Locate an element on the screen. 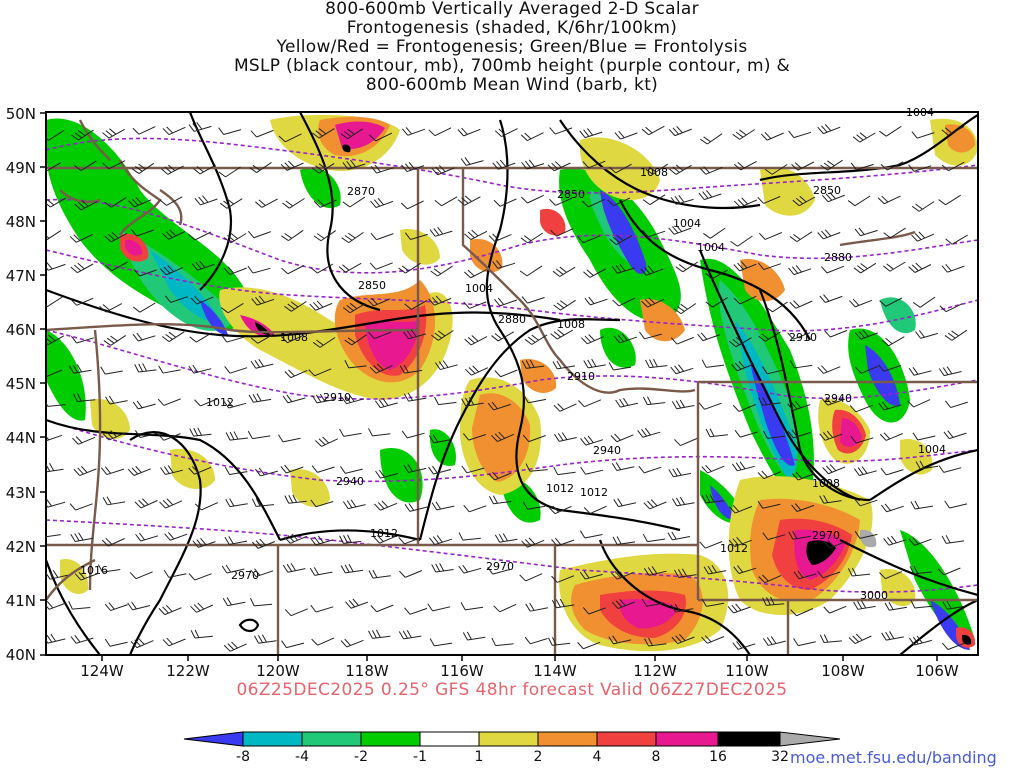 This screenshot has height=768, width=1024. title-line-5: 800-600mb Mean Wind (barb, kt) is located at coordinates (512, 85).